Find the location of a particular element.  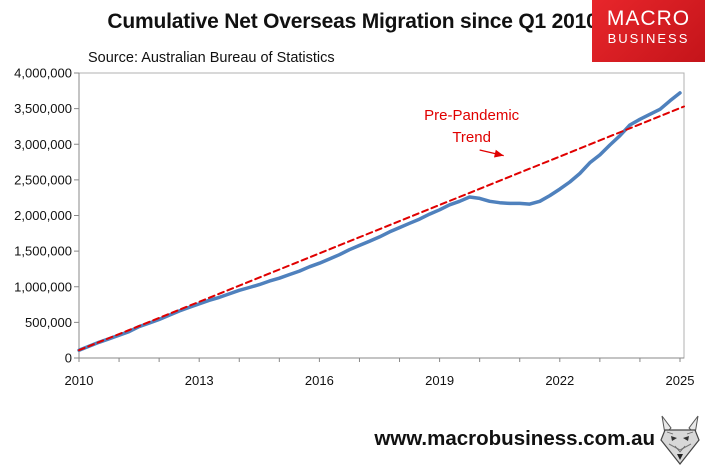

annotation-arrow-head is located at coordinates (499, 153).